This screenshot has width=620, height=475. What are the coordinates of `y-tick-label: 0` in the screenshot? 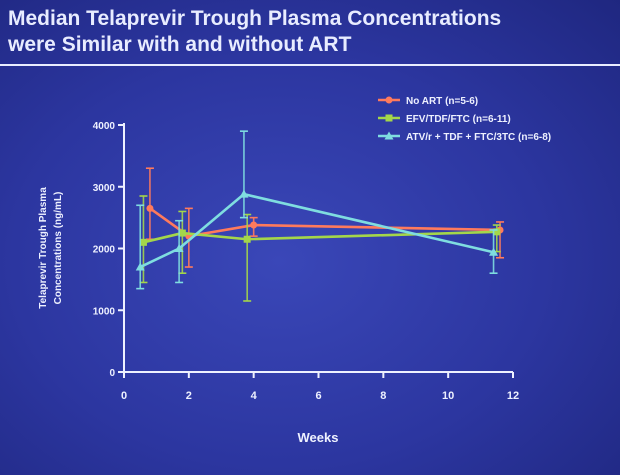 It's located at (112, 373).